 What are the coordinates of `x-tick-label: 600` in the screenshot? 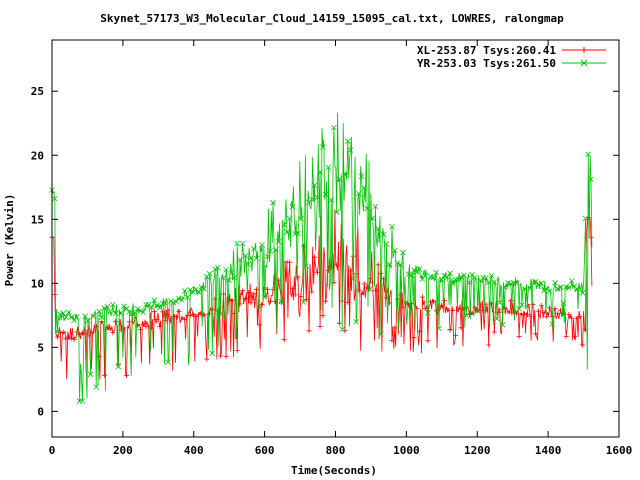 It's located at (265, 450).